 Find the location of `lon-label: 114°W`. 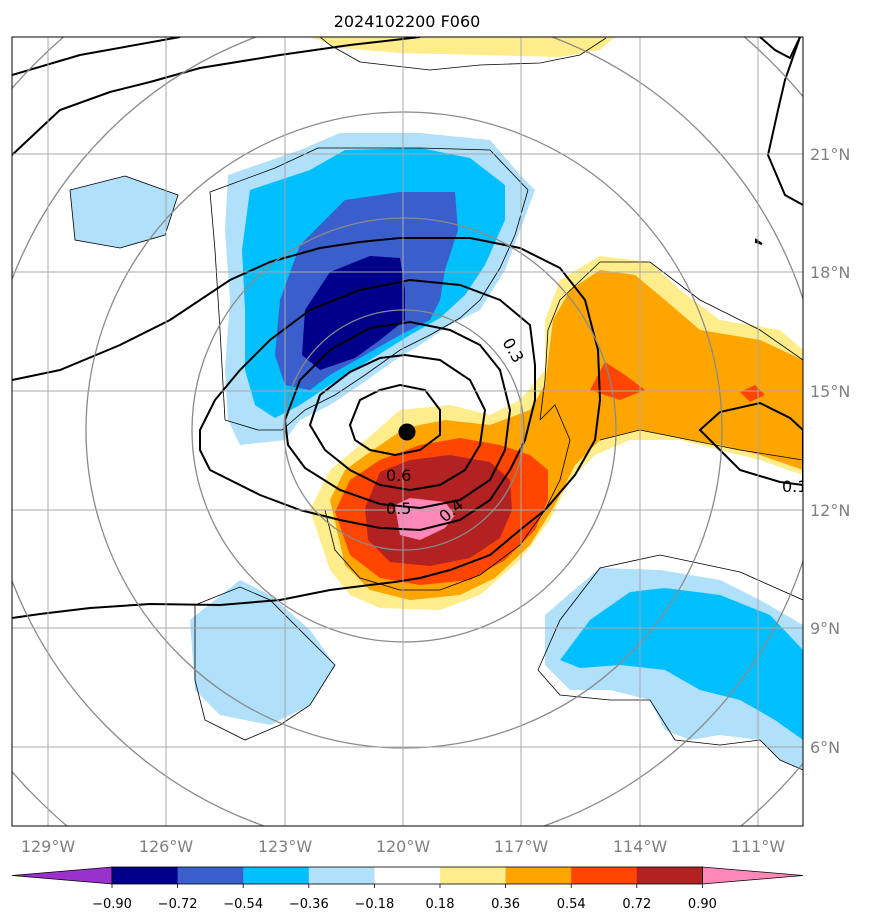

lon-label: 114°W is located at coordinates (640, 846).